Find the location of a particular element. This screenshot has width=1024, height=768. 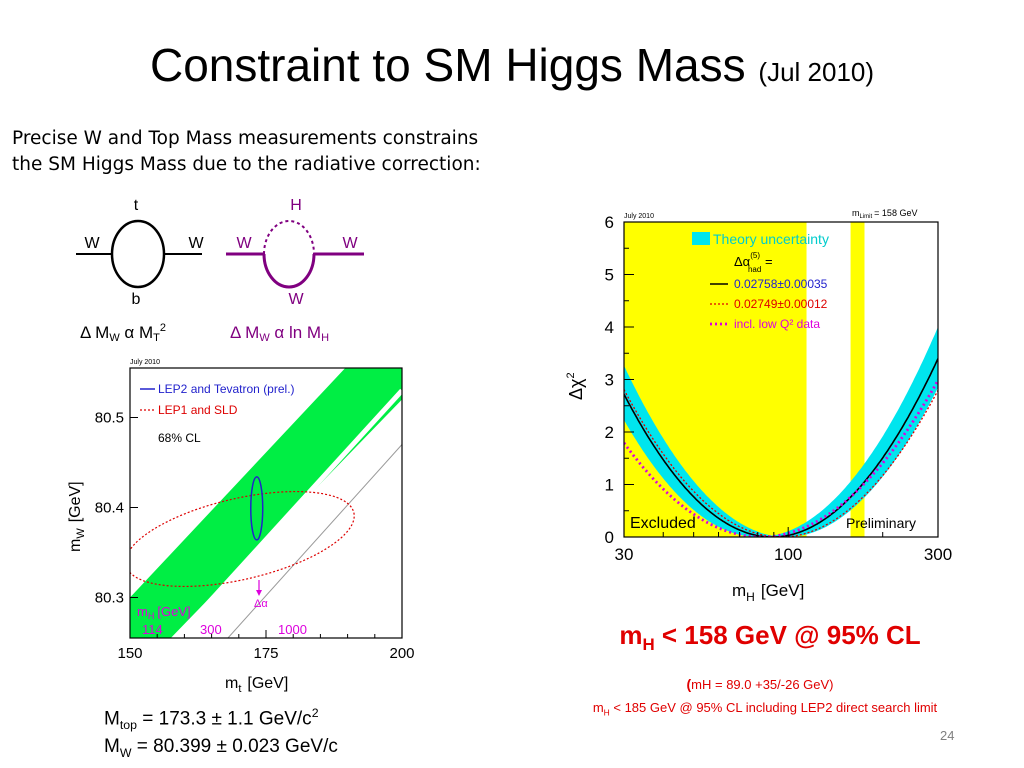

higgs-loop-label-right: W is located at coordinates (350, 243).